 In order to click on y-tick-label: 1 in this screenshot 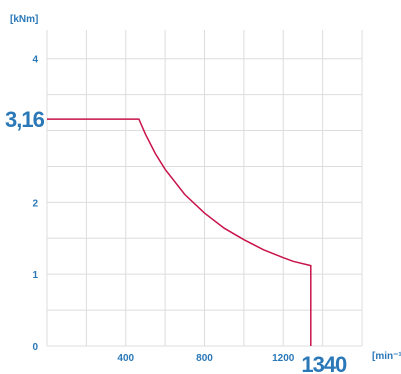, I will do `click(35, 275)`.